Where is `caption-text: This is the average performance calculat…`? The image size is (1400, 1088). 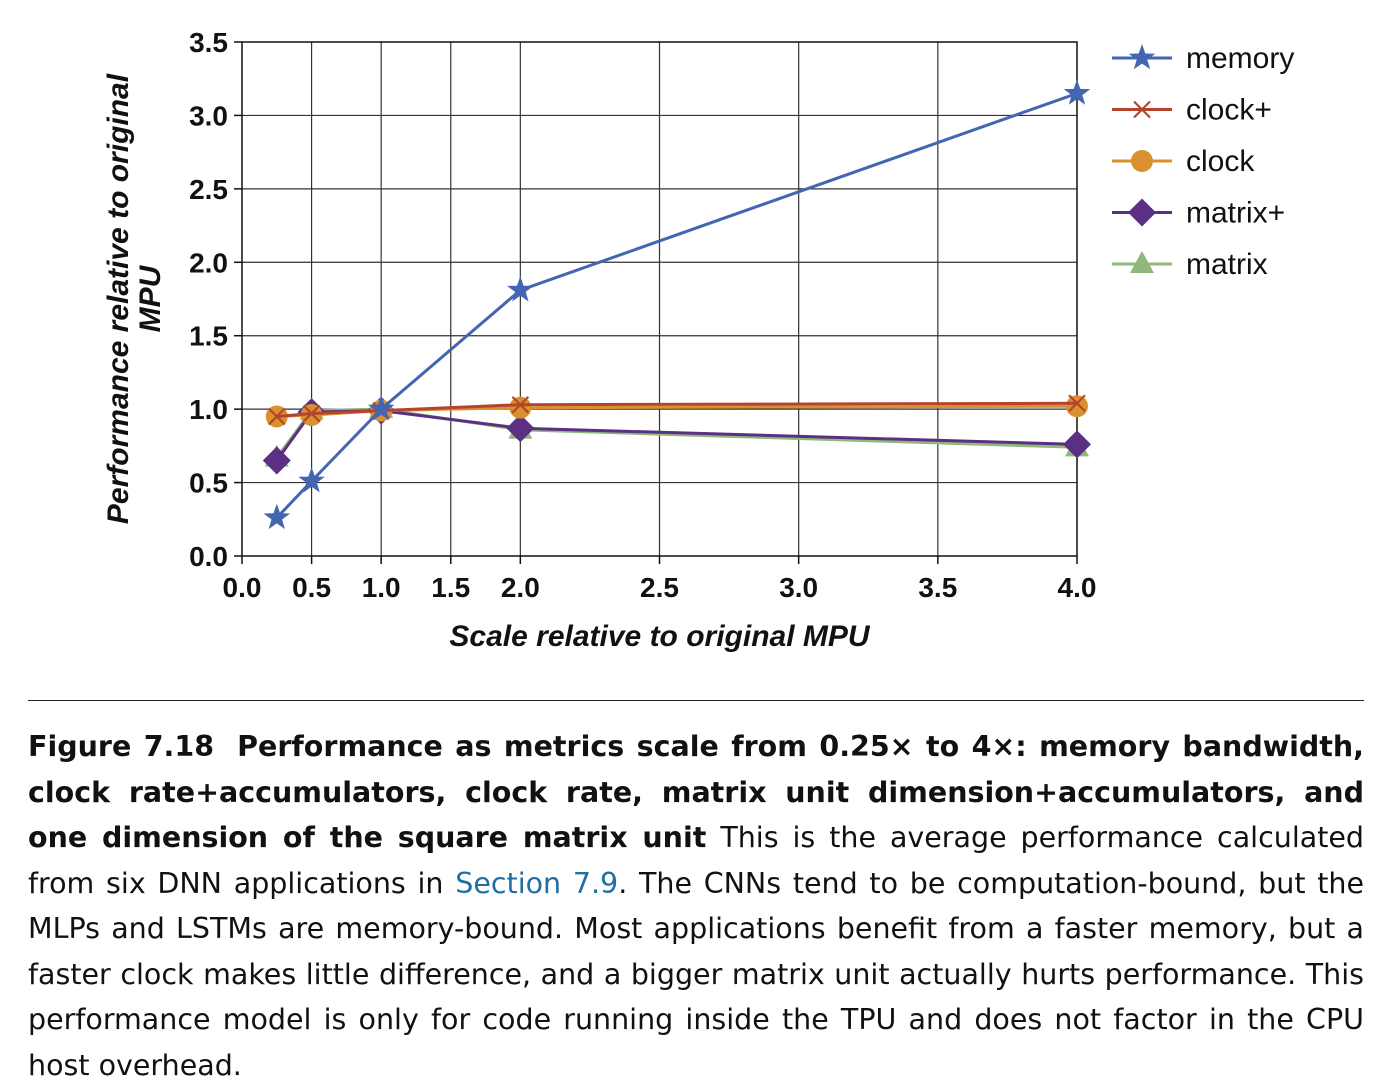 caption-text: This is the average performance calculat… is located at coordinates (696, 860).